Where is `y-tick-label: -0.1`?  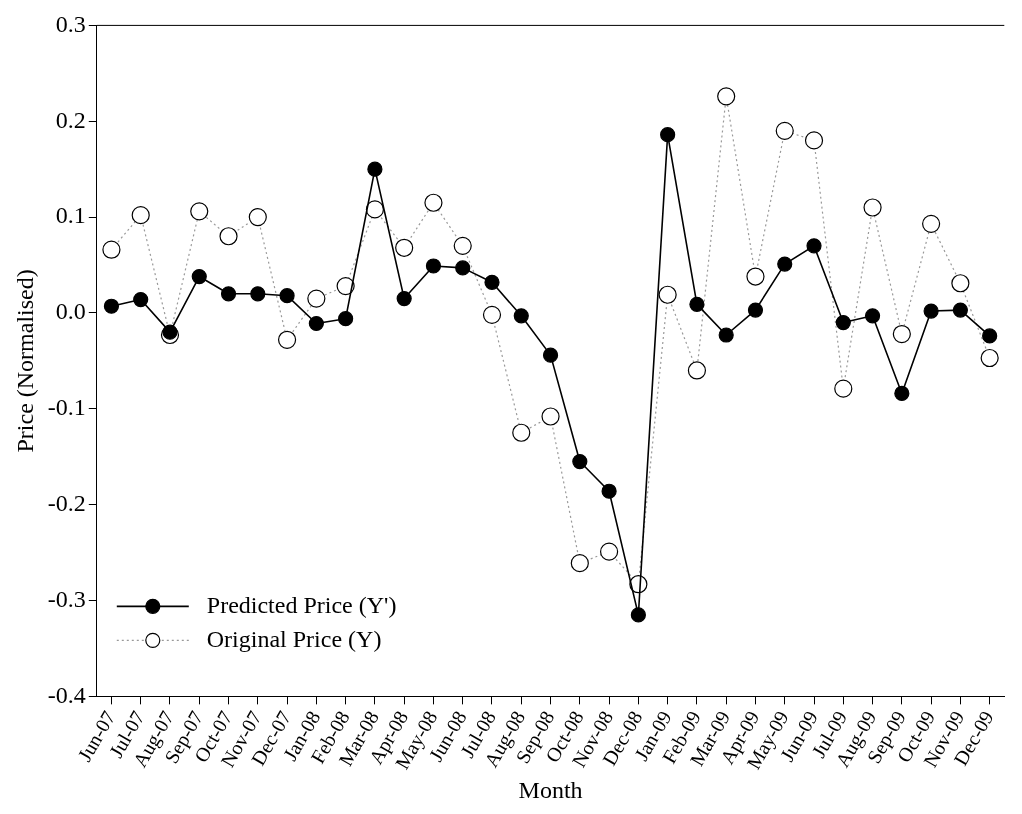
y-tick-label: -0.1 is located at coordinates (66, 407).